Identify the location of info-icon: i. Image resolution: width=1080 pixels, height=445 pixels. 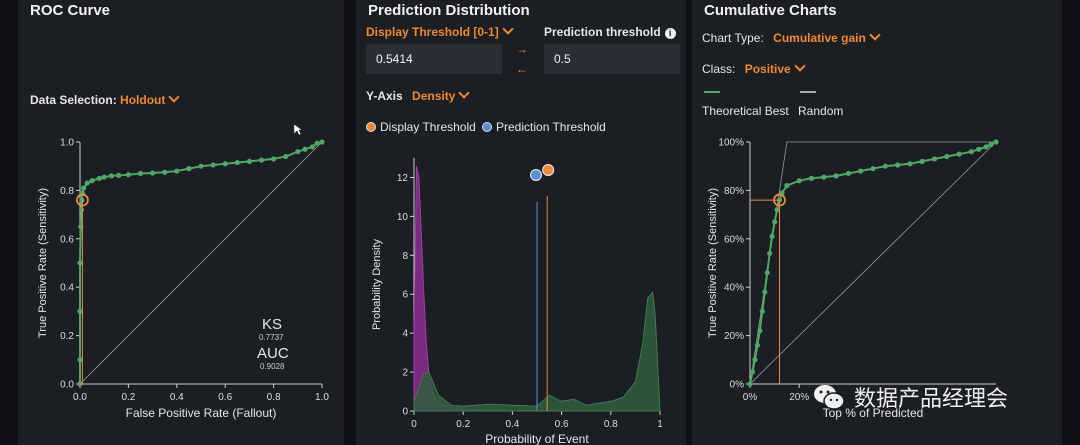
(670, 33).